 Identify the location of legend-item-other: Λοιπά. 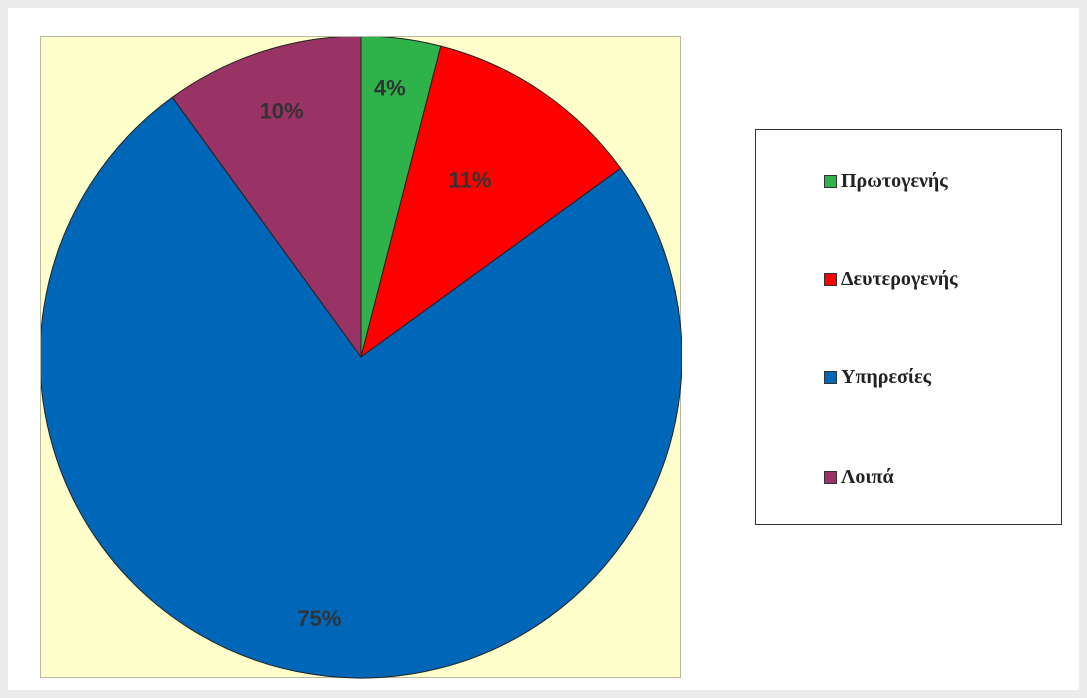
(859, 477).